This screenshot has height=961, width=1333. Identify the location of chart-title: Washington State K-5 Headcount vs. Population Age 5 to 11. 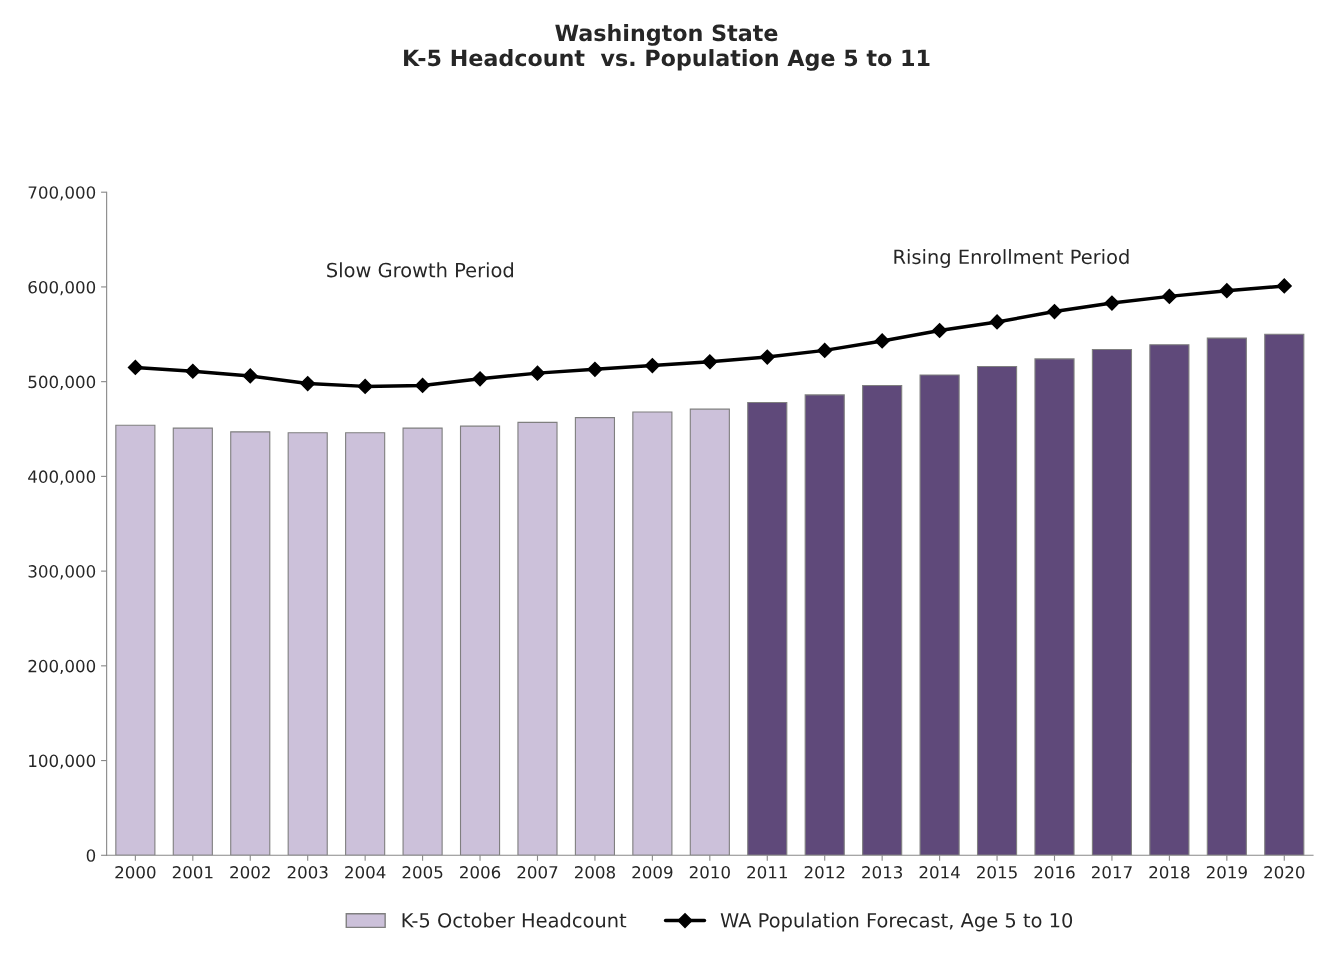
(667, 47).